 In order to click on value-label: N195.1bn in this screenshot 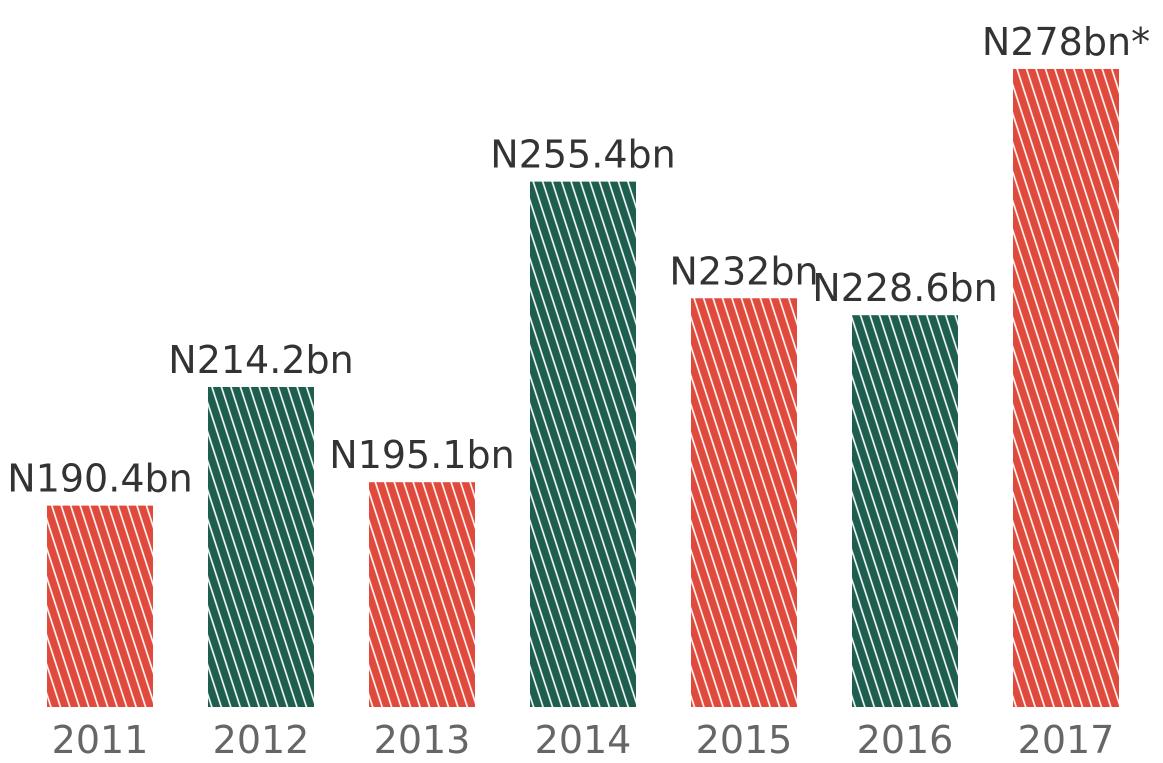, I will do `click(421, 455)`.